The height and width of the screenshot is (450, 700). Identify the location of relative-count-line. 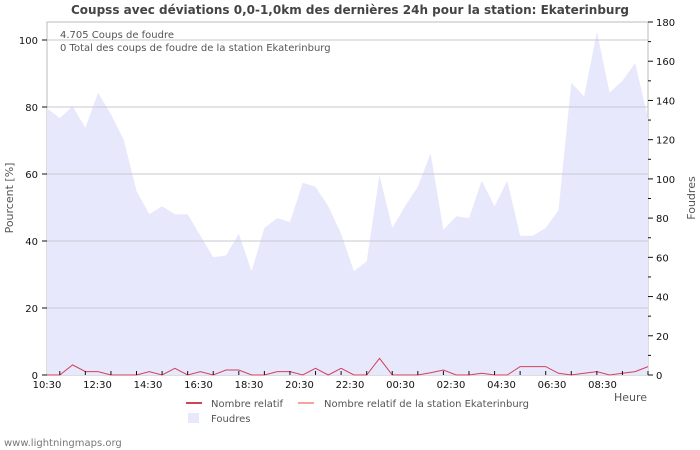
(348, 366).